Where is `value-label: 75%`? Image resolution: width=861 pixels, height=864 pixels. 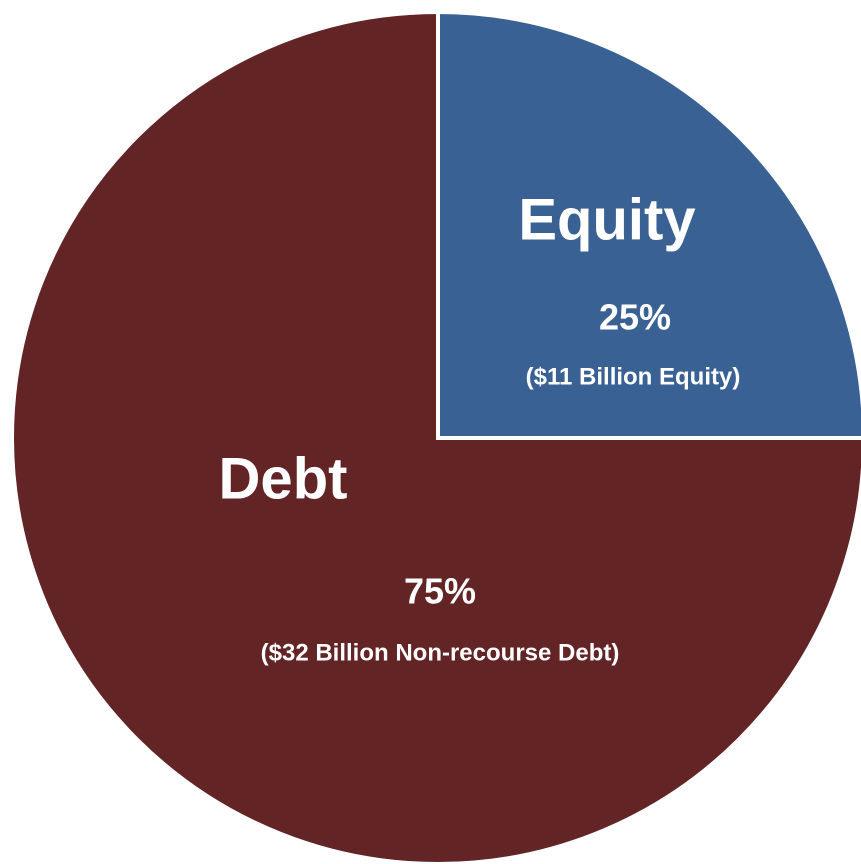 value-label: 75% is located at coordinates (440, 591).